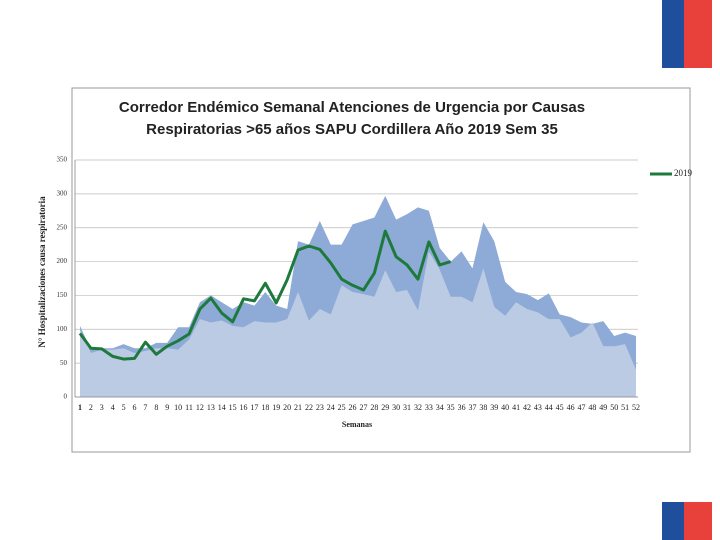  I want to click on x-tick-label: 17, so click(254, 407).